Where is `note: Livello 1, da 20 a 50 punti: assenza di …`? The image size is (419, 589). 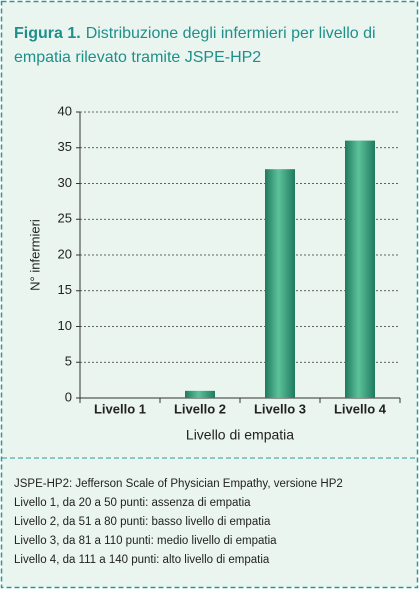
note: Livello 1, da 20 a 50 punti: assenza di … is located at coordinates (132, 503).